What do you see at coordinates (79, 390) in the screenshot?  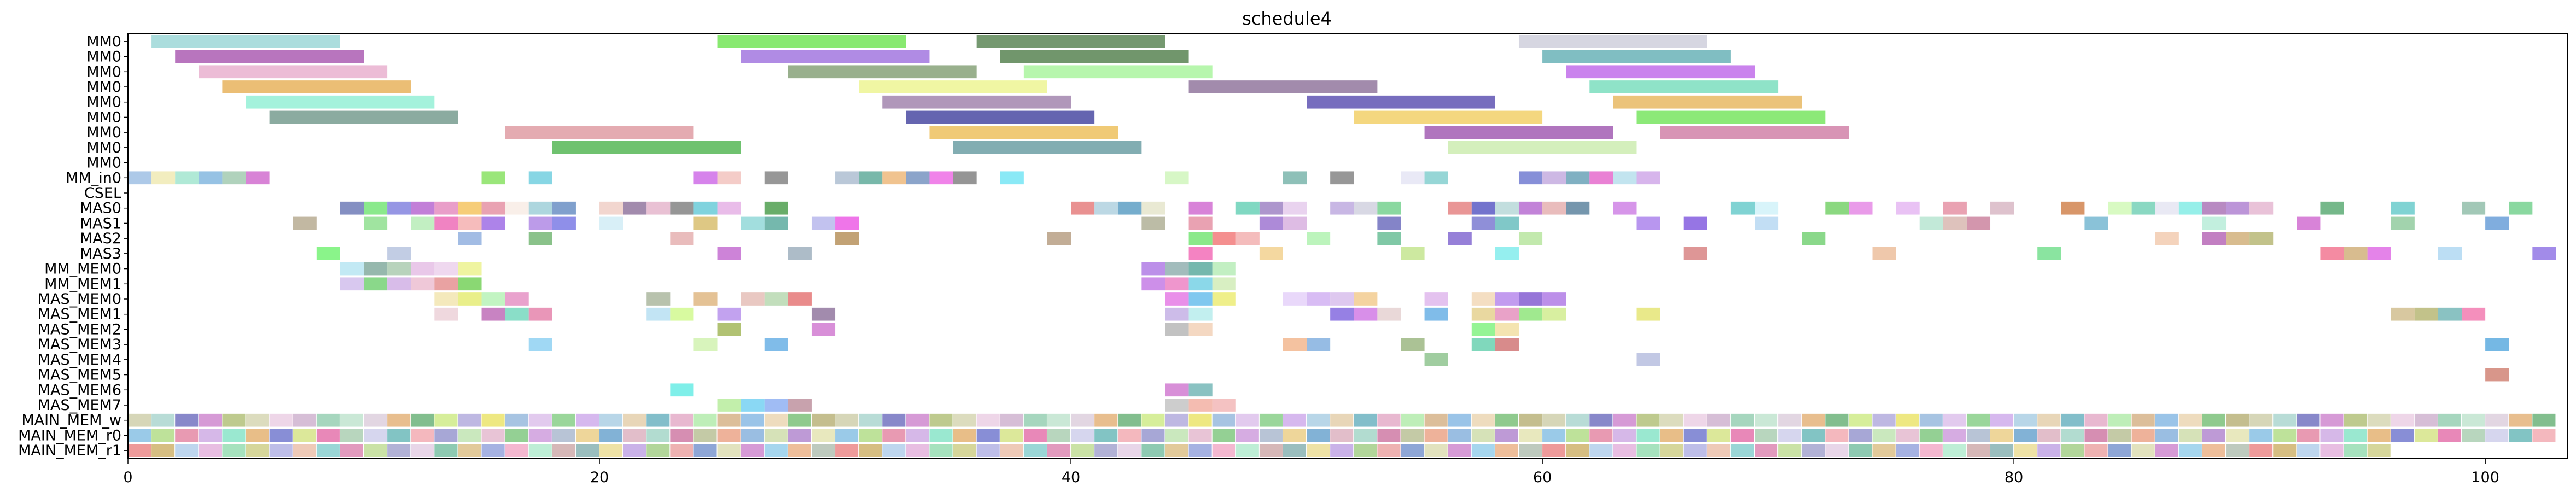 I see `y-tick-label: MAS_MEM6` at bounding box center [79, 390].